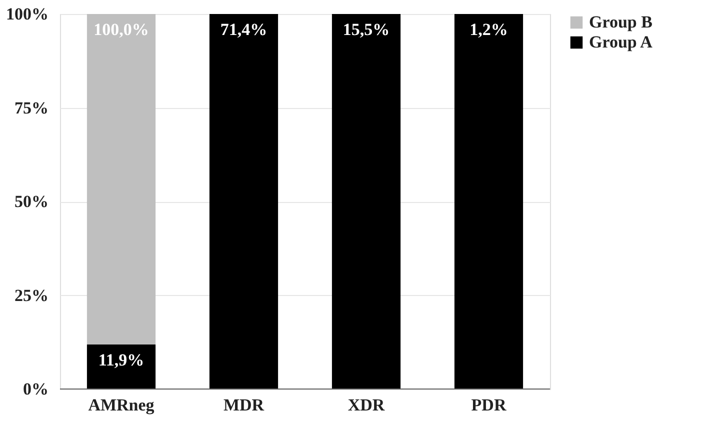  What do you see at coordinates (244, 29) in the screenshot?
I see `annotation: 71,4%` at bounding box center [244, 29].